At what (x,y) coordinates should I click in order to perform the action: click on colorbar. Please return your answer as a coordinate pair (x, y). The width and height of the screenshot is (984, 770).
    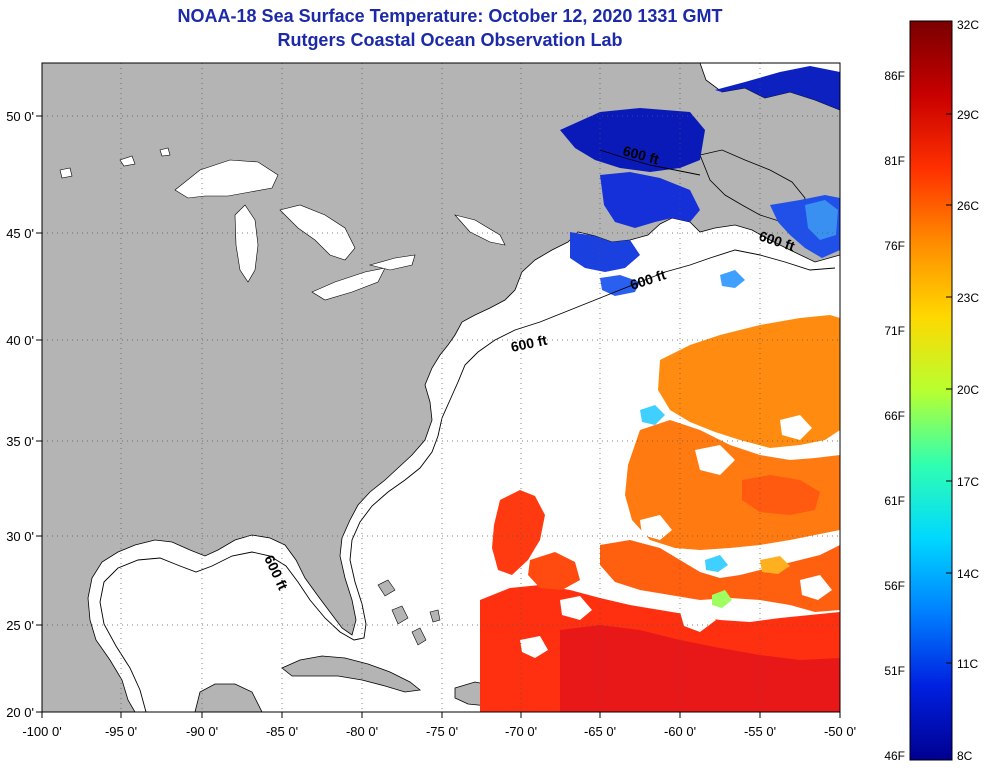
    Looking at the image, I should click on (931, 390).